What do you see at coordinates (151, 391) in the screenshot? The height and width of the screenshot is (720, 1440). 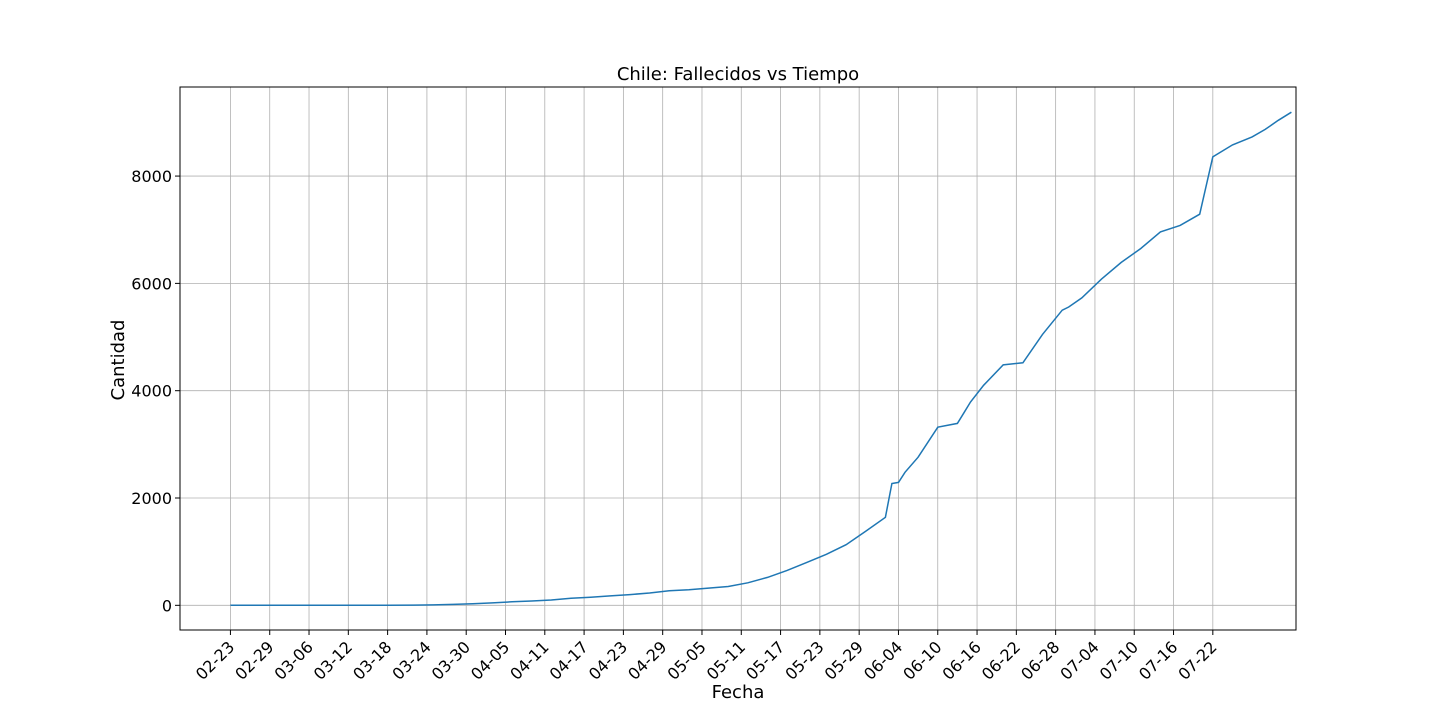 I see `y-tick-label: 4000` at bounding box center [151, 391].